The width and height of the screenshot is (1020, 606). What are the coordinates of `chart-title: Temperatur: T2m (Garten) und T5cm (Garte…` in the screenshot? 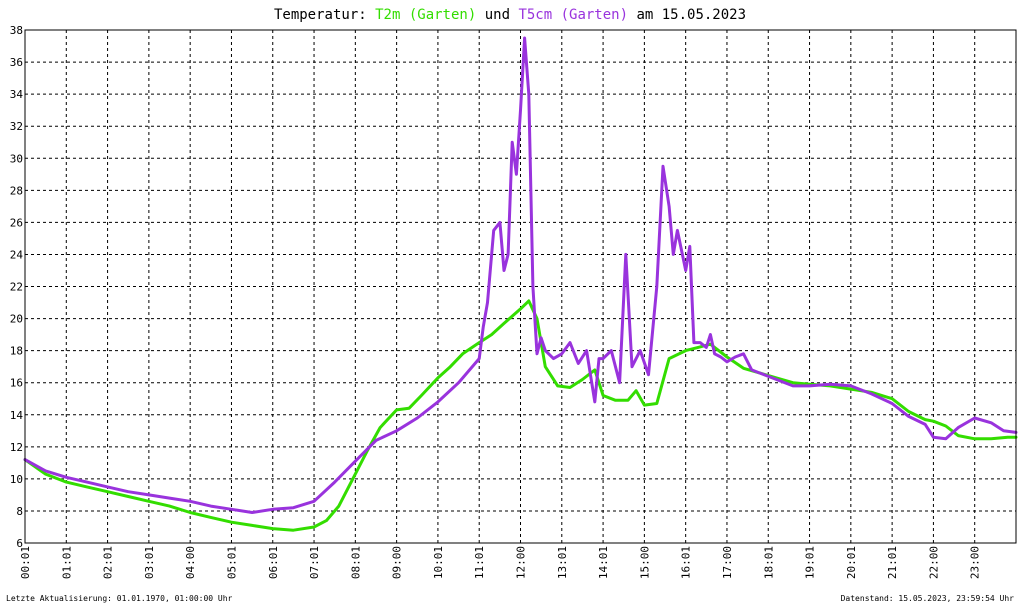 It's located at (510, 15).